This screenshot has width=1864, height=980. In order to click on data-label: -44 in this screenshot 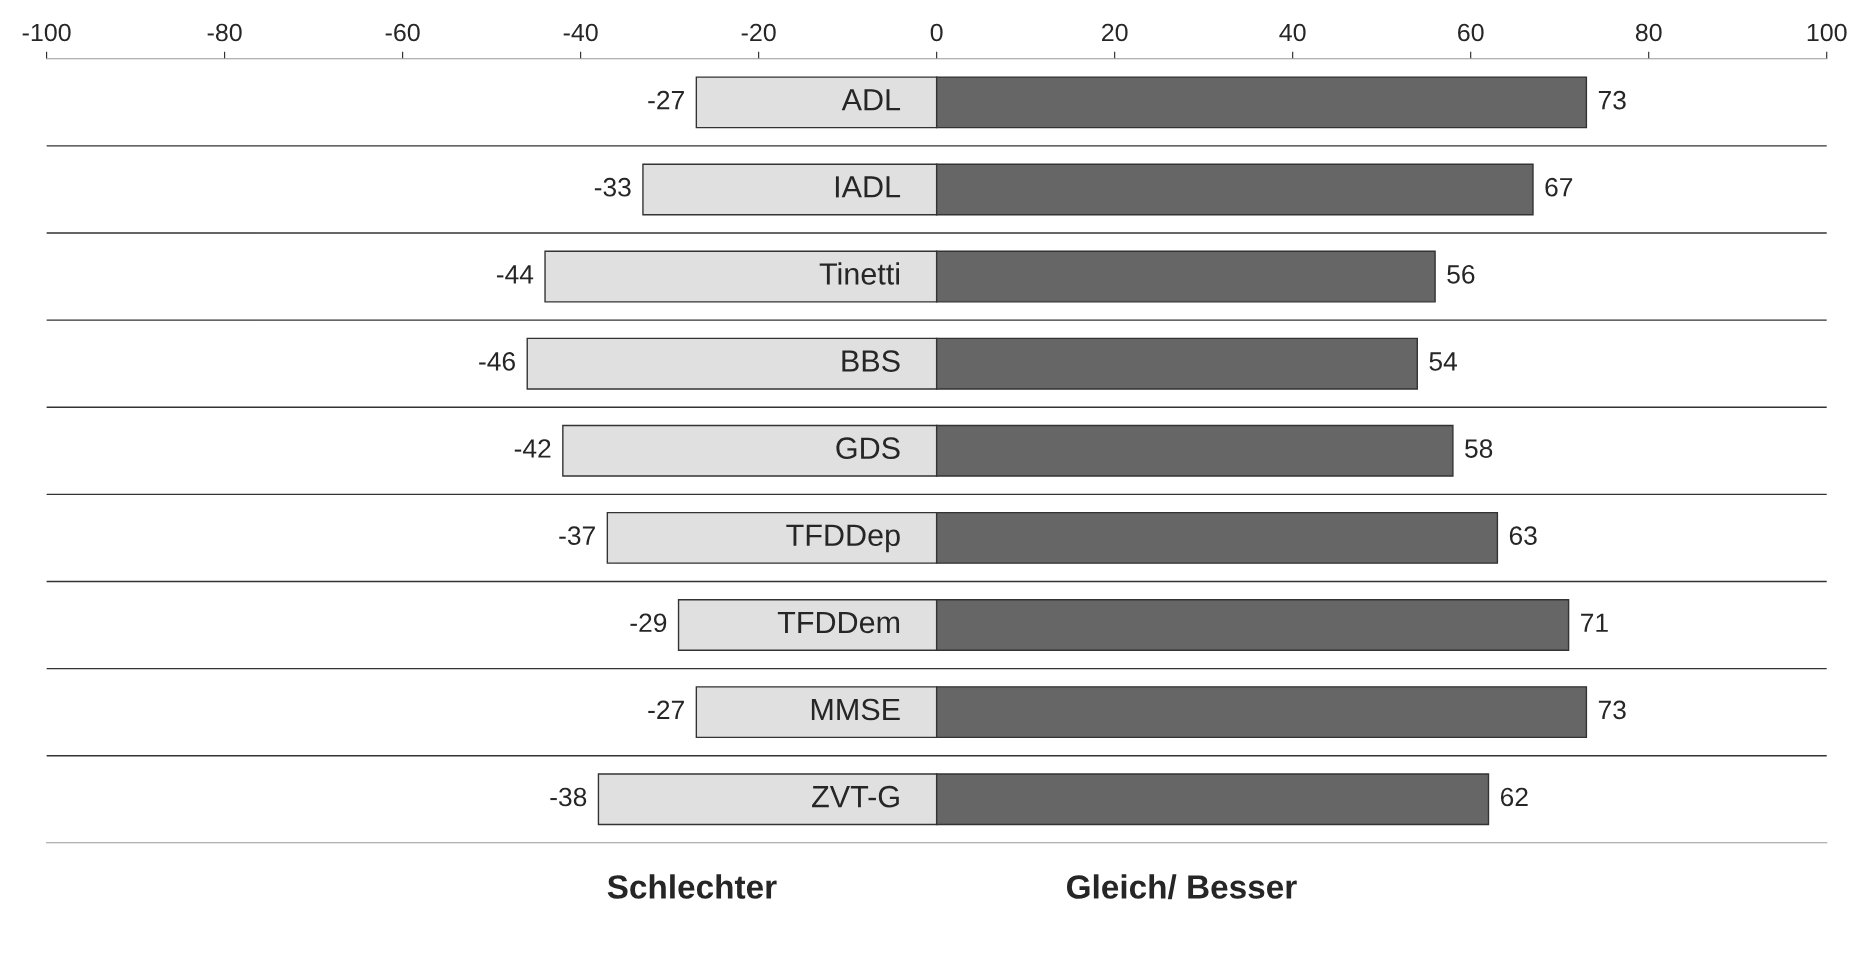, I will do `click(515, 274)`.